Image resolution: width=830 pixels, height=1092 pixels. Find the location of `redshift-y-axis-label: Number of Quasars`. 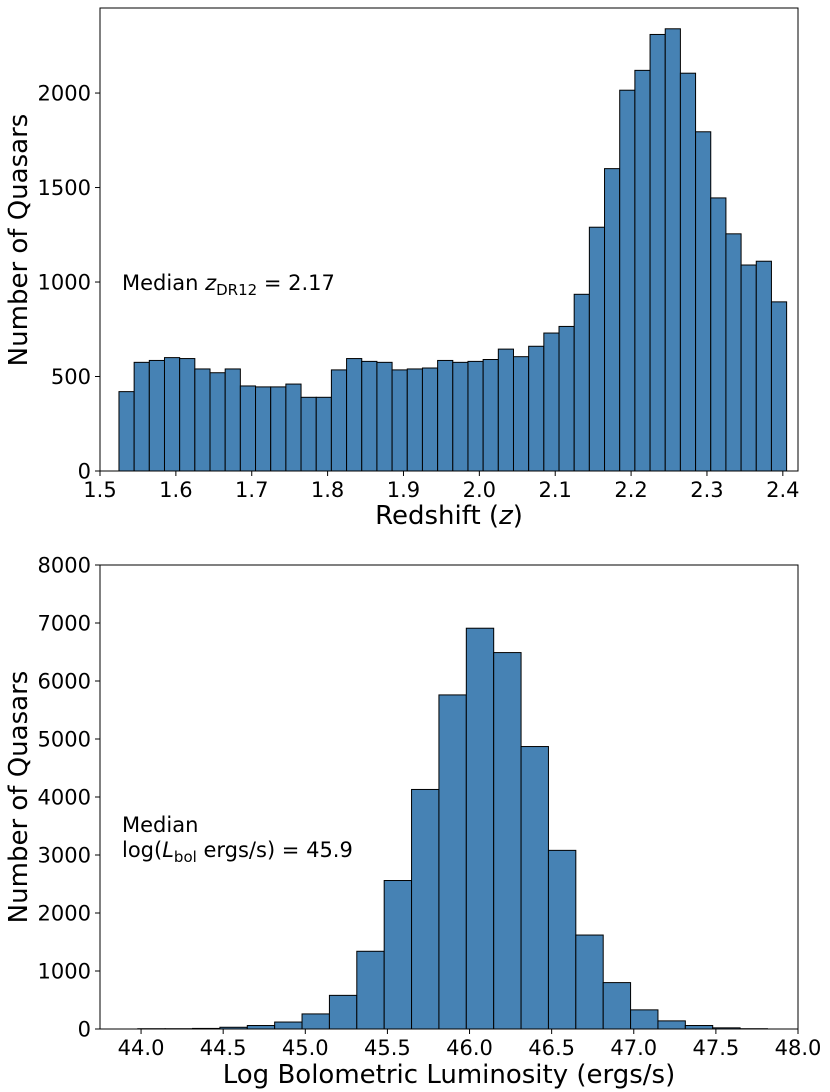

redshift-y-axis-label: Number of Quasars is located at coordinates (19, 240).